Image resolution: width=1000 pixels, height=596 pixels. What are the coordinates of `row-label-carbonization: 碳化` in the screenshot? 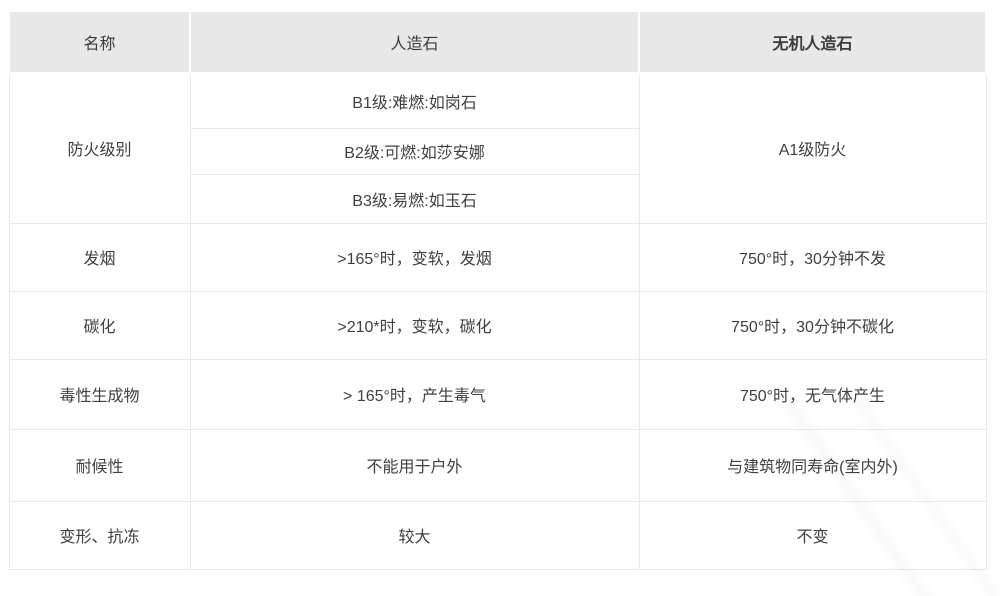 It's located at (99, 325).